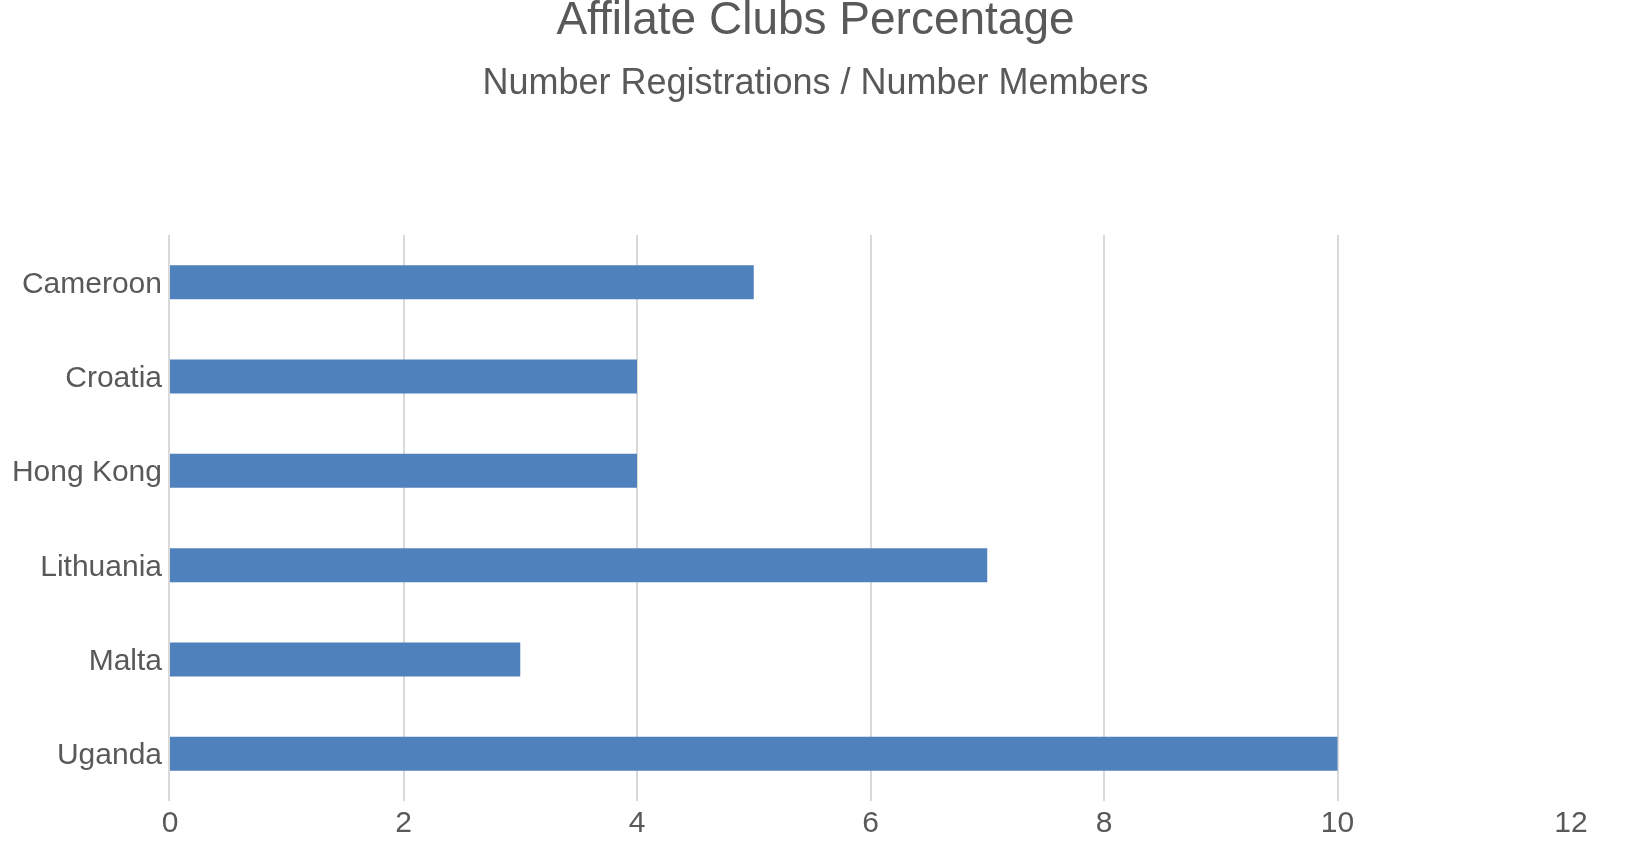  I want to click on x-tick-label: 0, so click(170, 821).